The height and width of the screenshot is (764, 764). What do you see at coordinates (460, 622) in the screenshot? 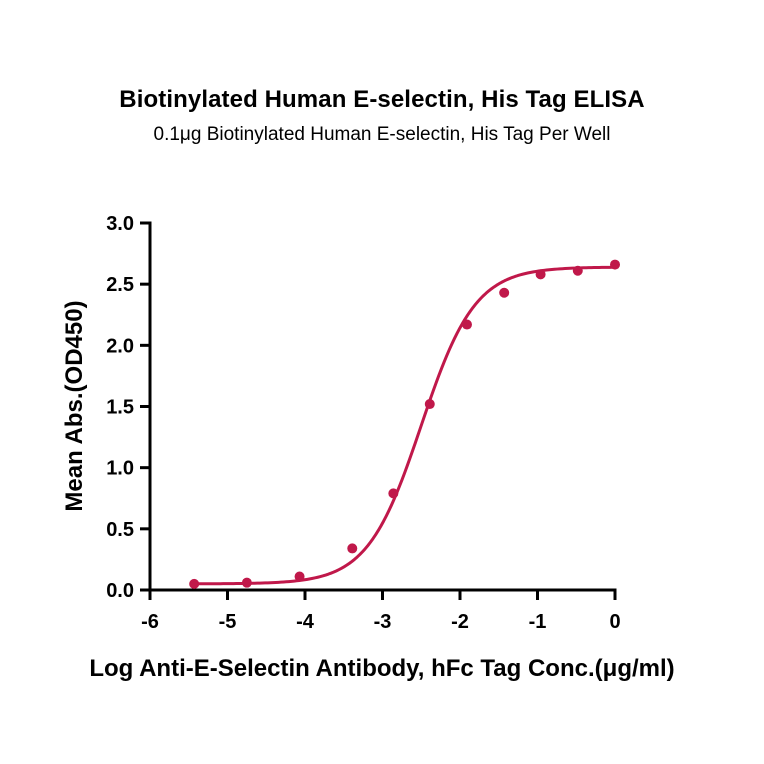
I see `x-tick-label: -2` at bounding box center [460, 622].